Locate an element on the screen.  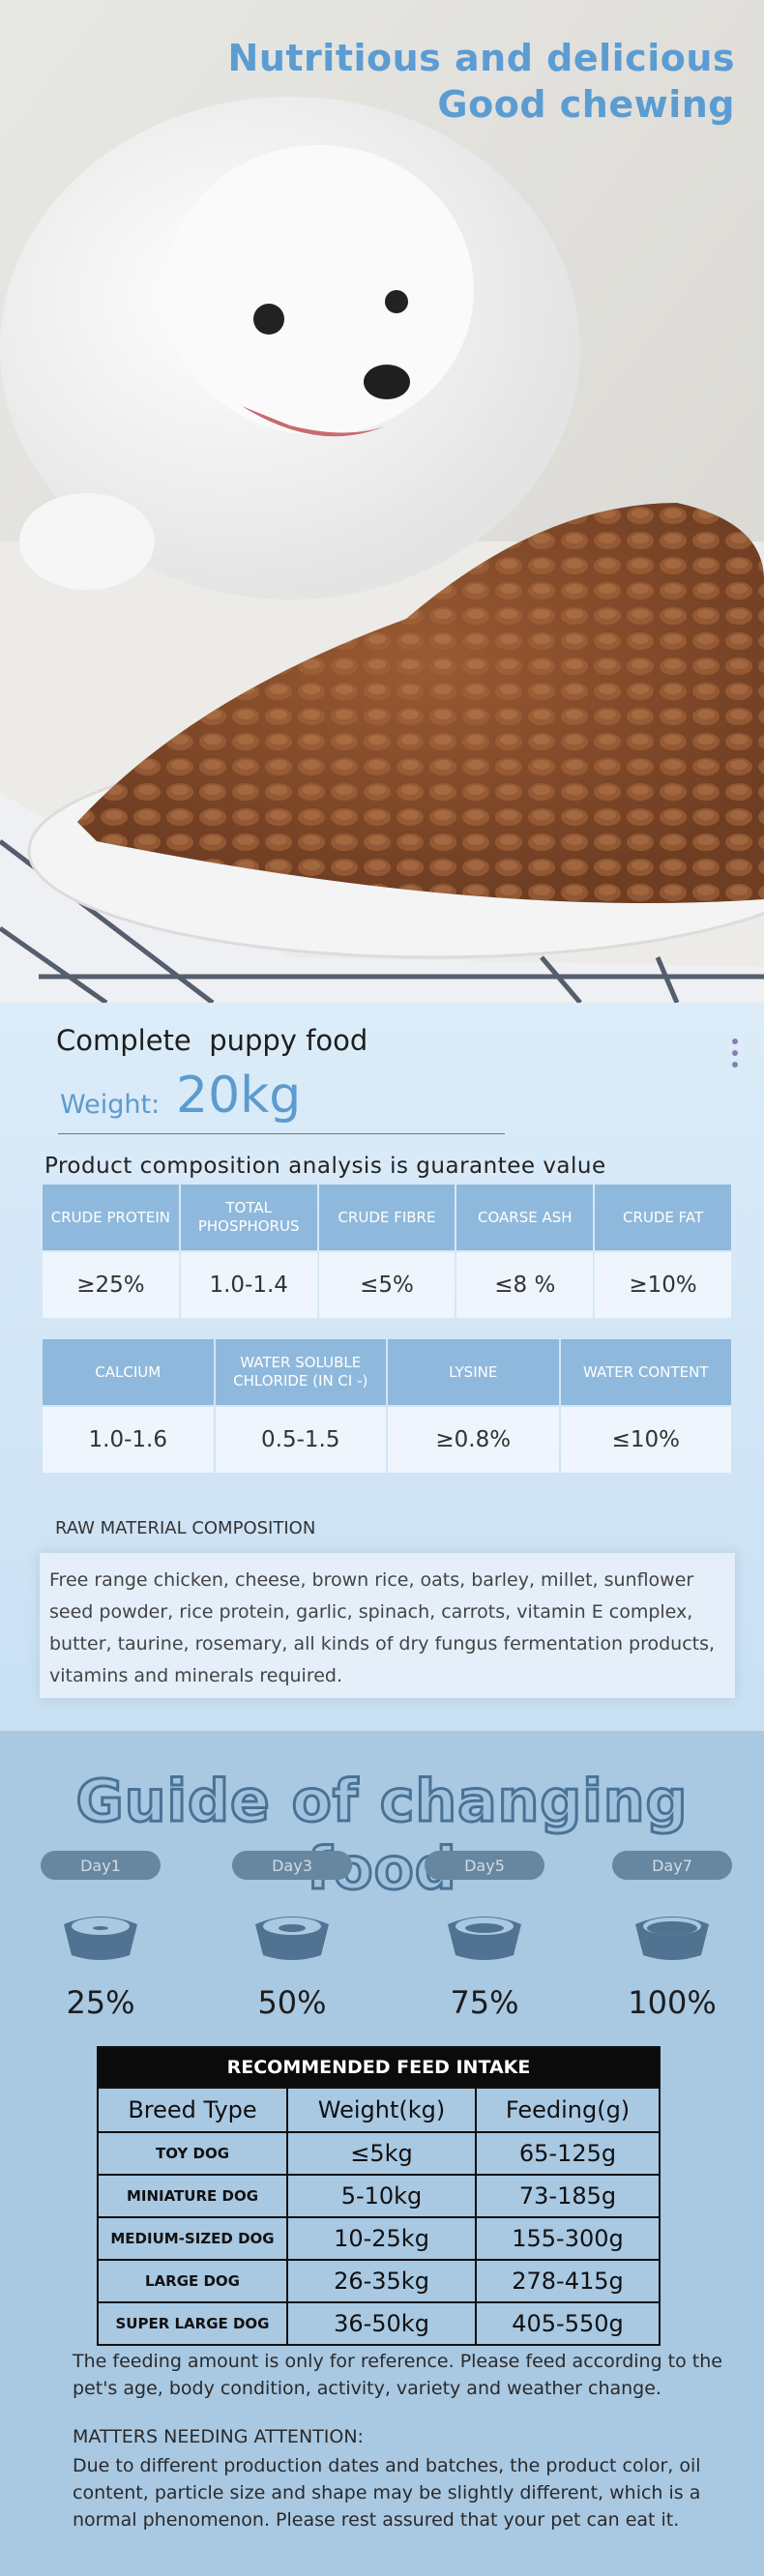
percent: 75% is located at coordinates (484, 2002).